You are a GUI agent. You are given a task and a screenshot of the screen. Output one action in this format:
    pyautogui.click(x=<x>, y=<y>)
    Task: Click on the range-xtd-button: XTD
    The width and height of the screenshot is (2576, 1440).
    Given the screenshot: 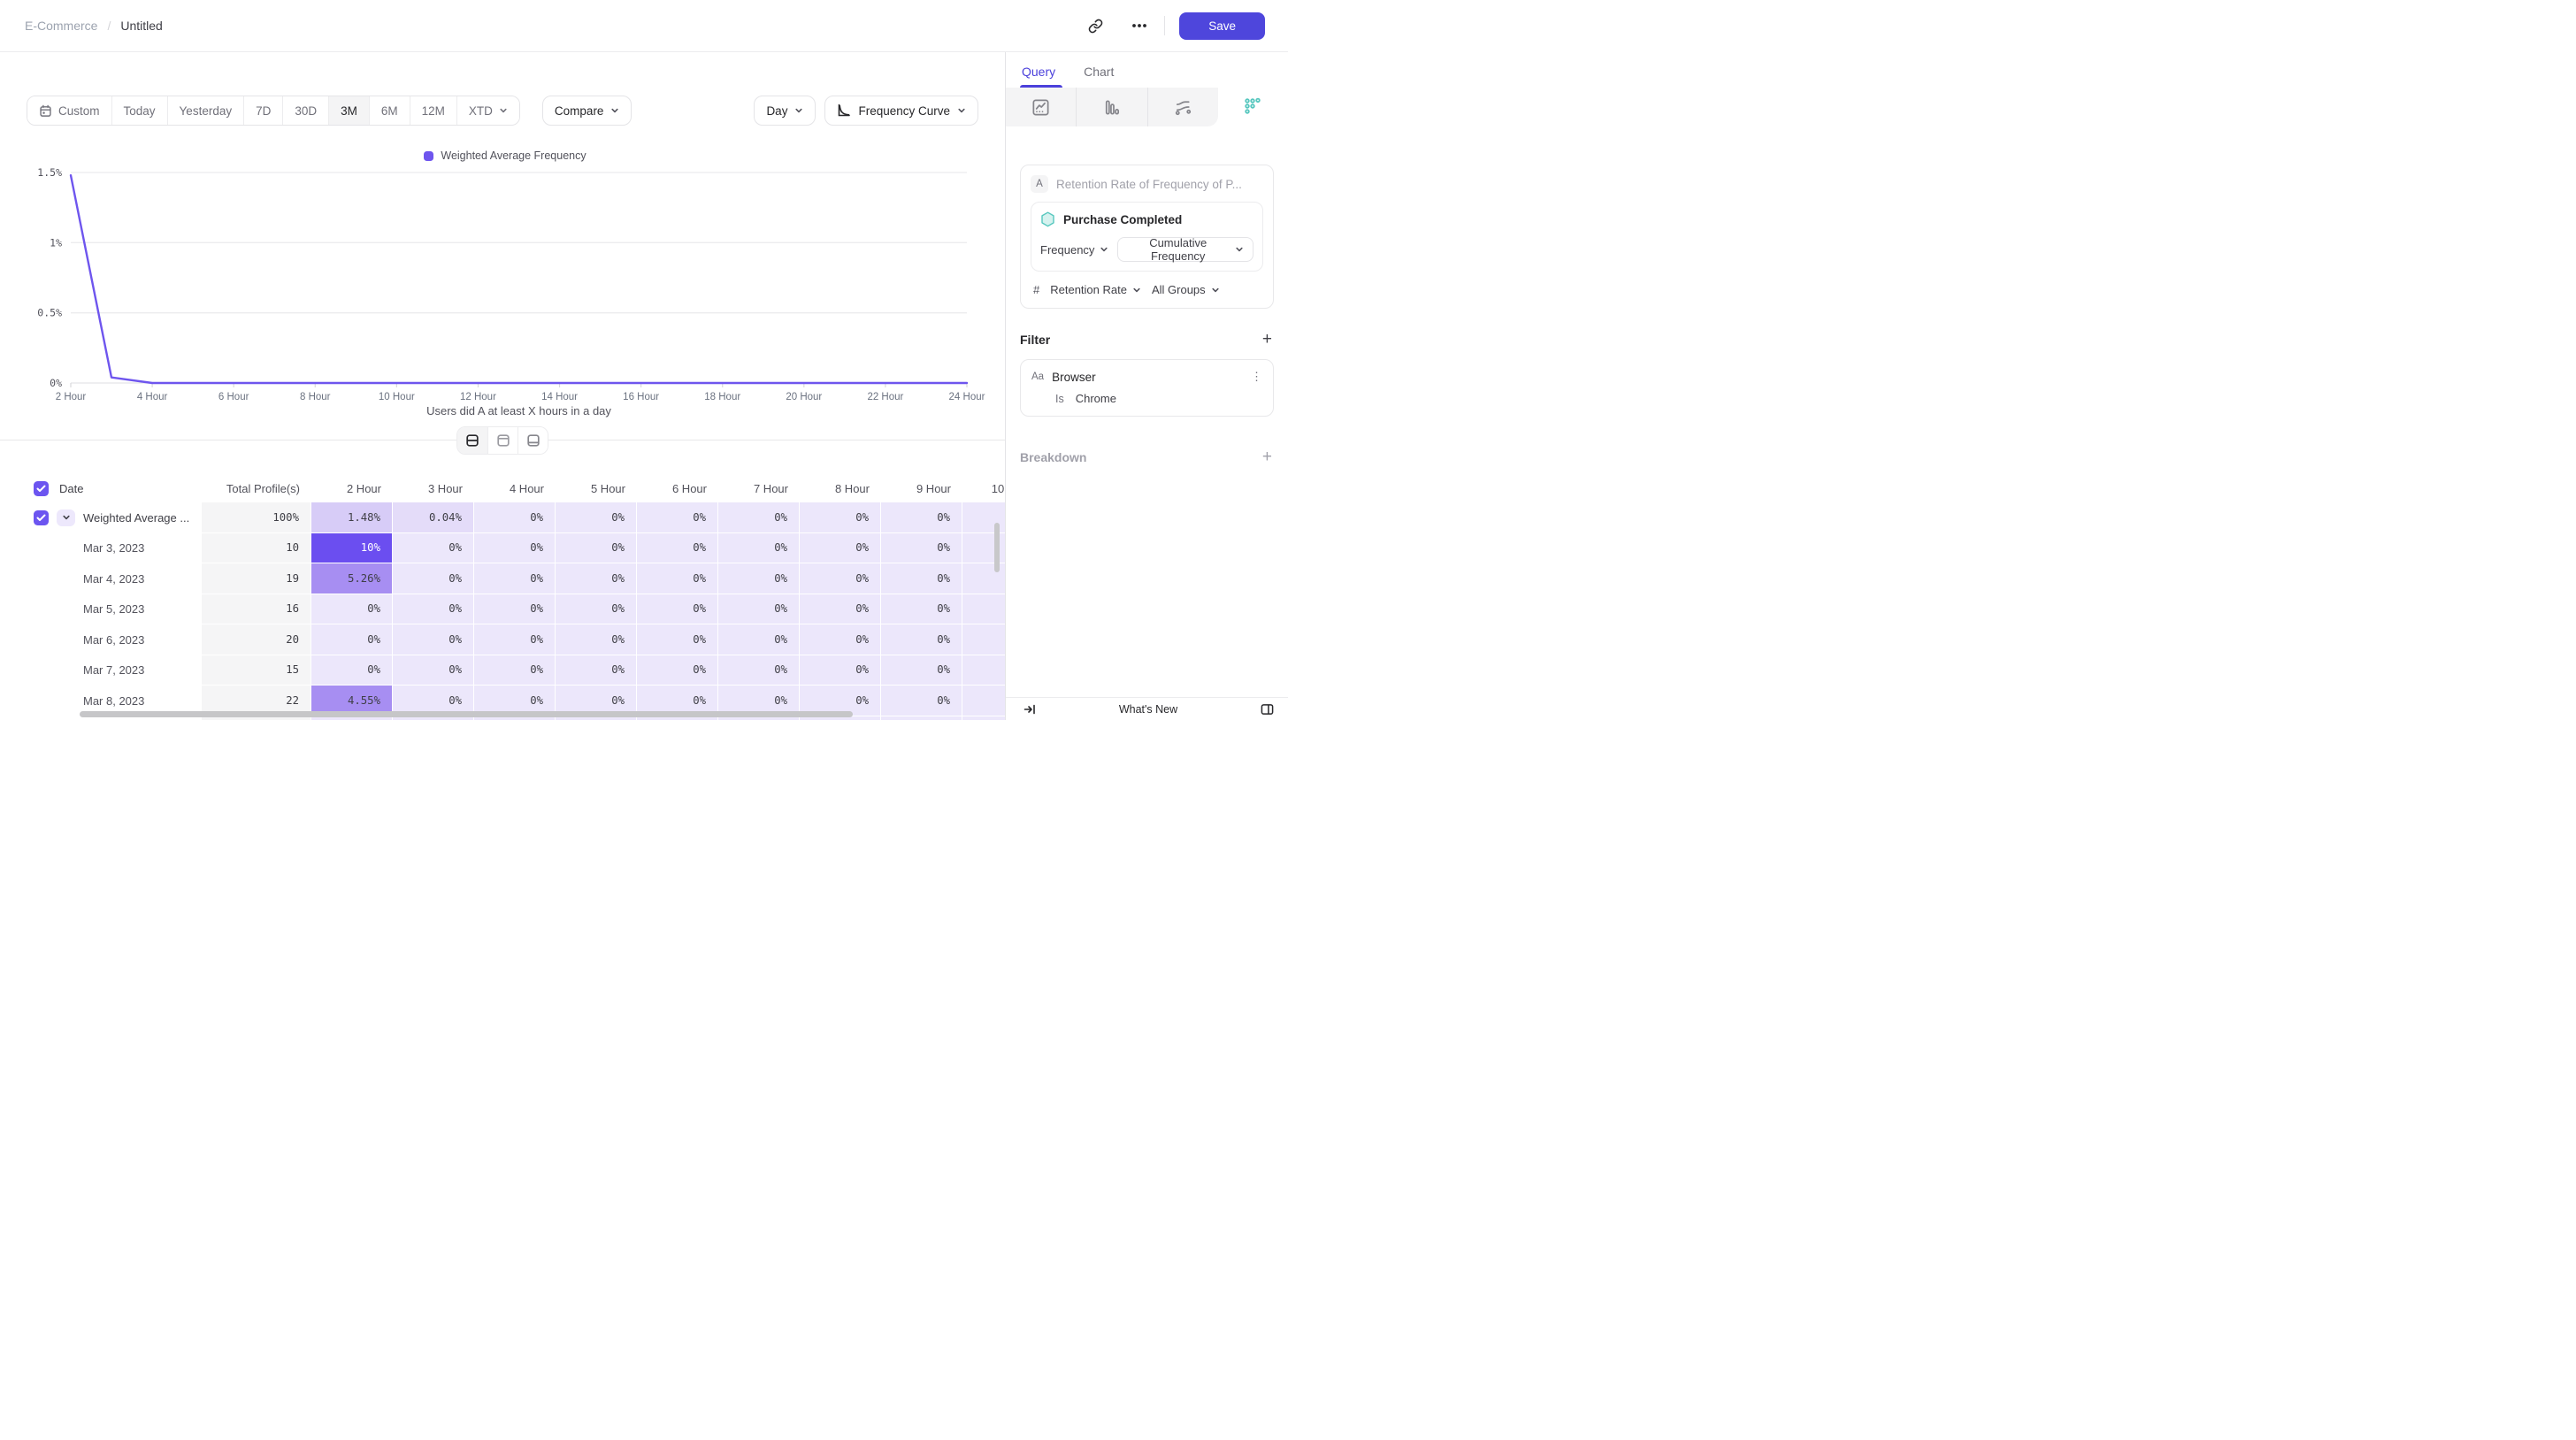 What is the action you would take?
    pyautogui.click(x=487, y=110)
    